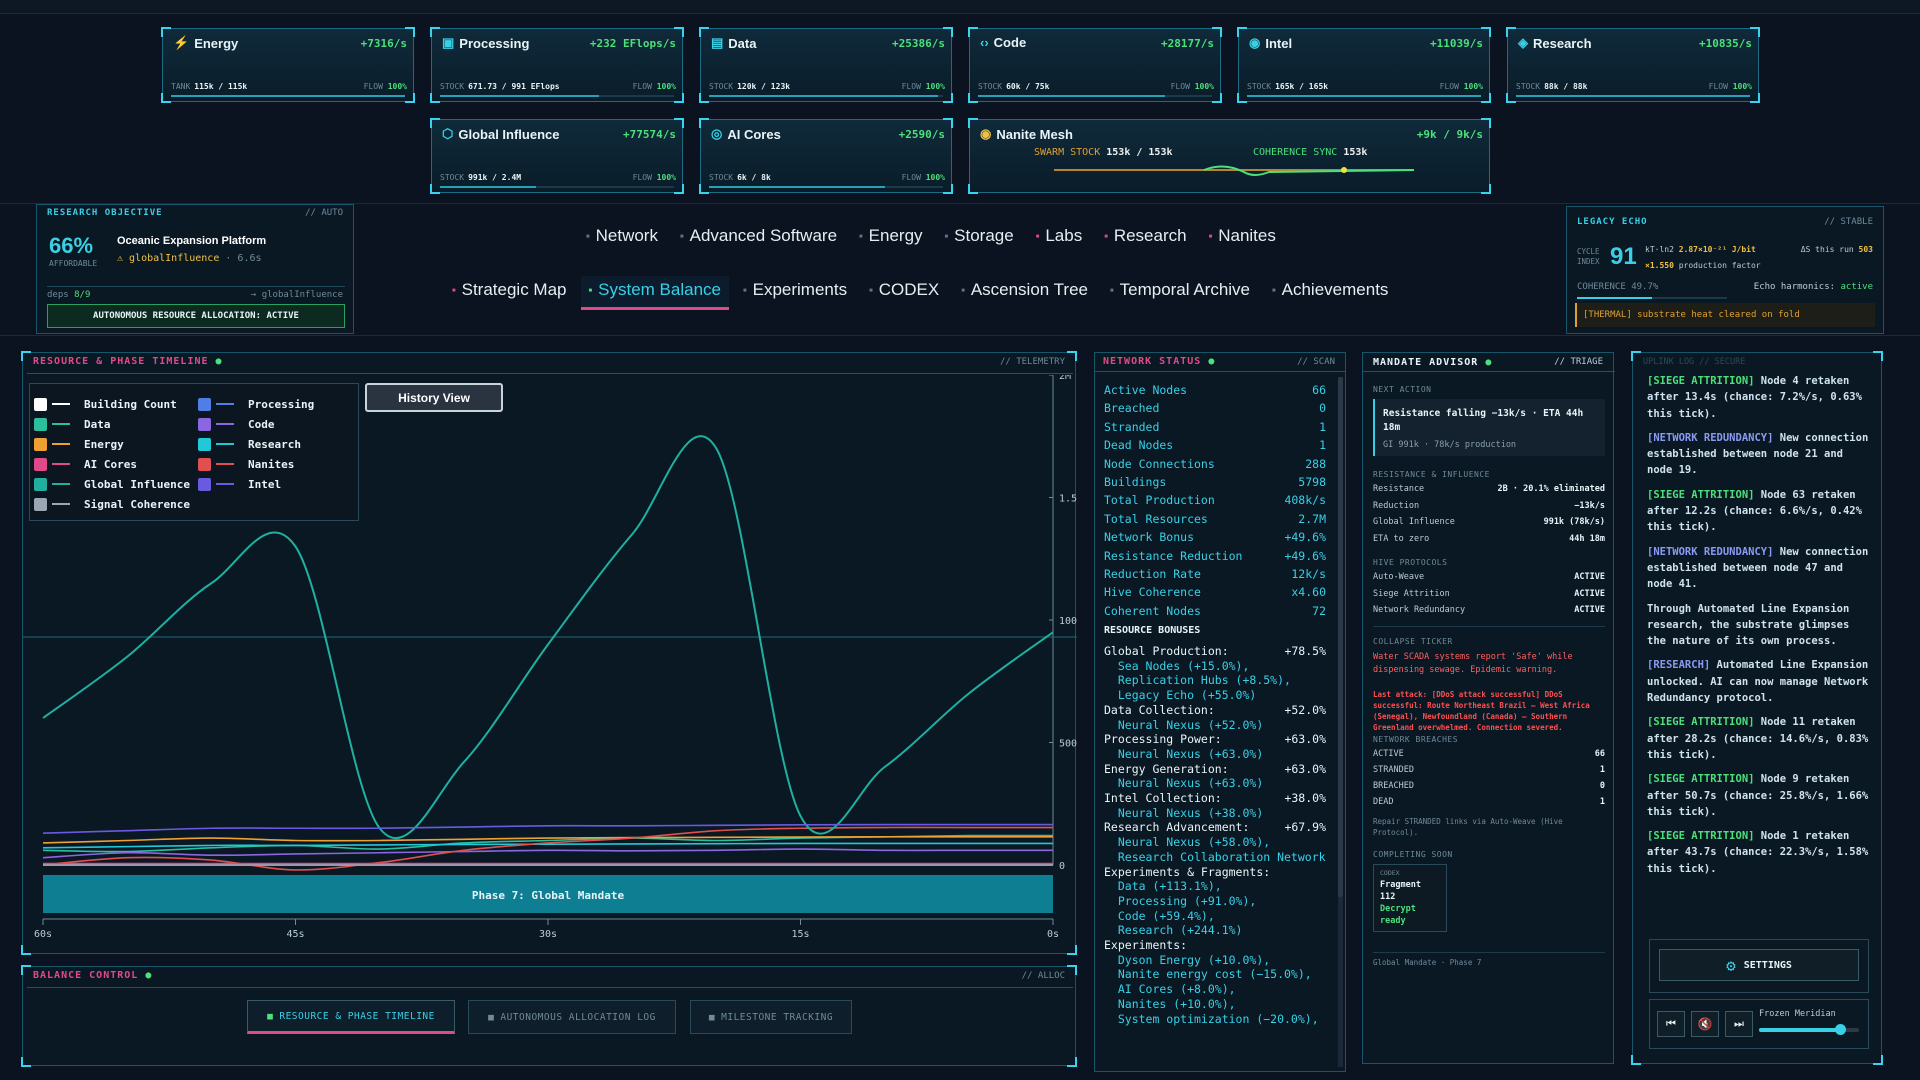  What do you see at coordinates (1215, 445) in the screenshot?
I see `network-stat-row: Dead Nodes 1` at bounding box center [1215, 445].